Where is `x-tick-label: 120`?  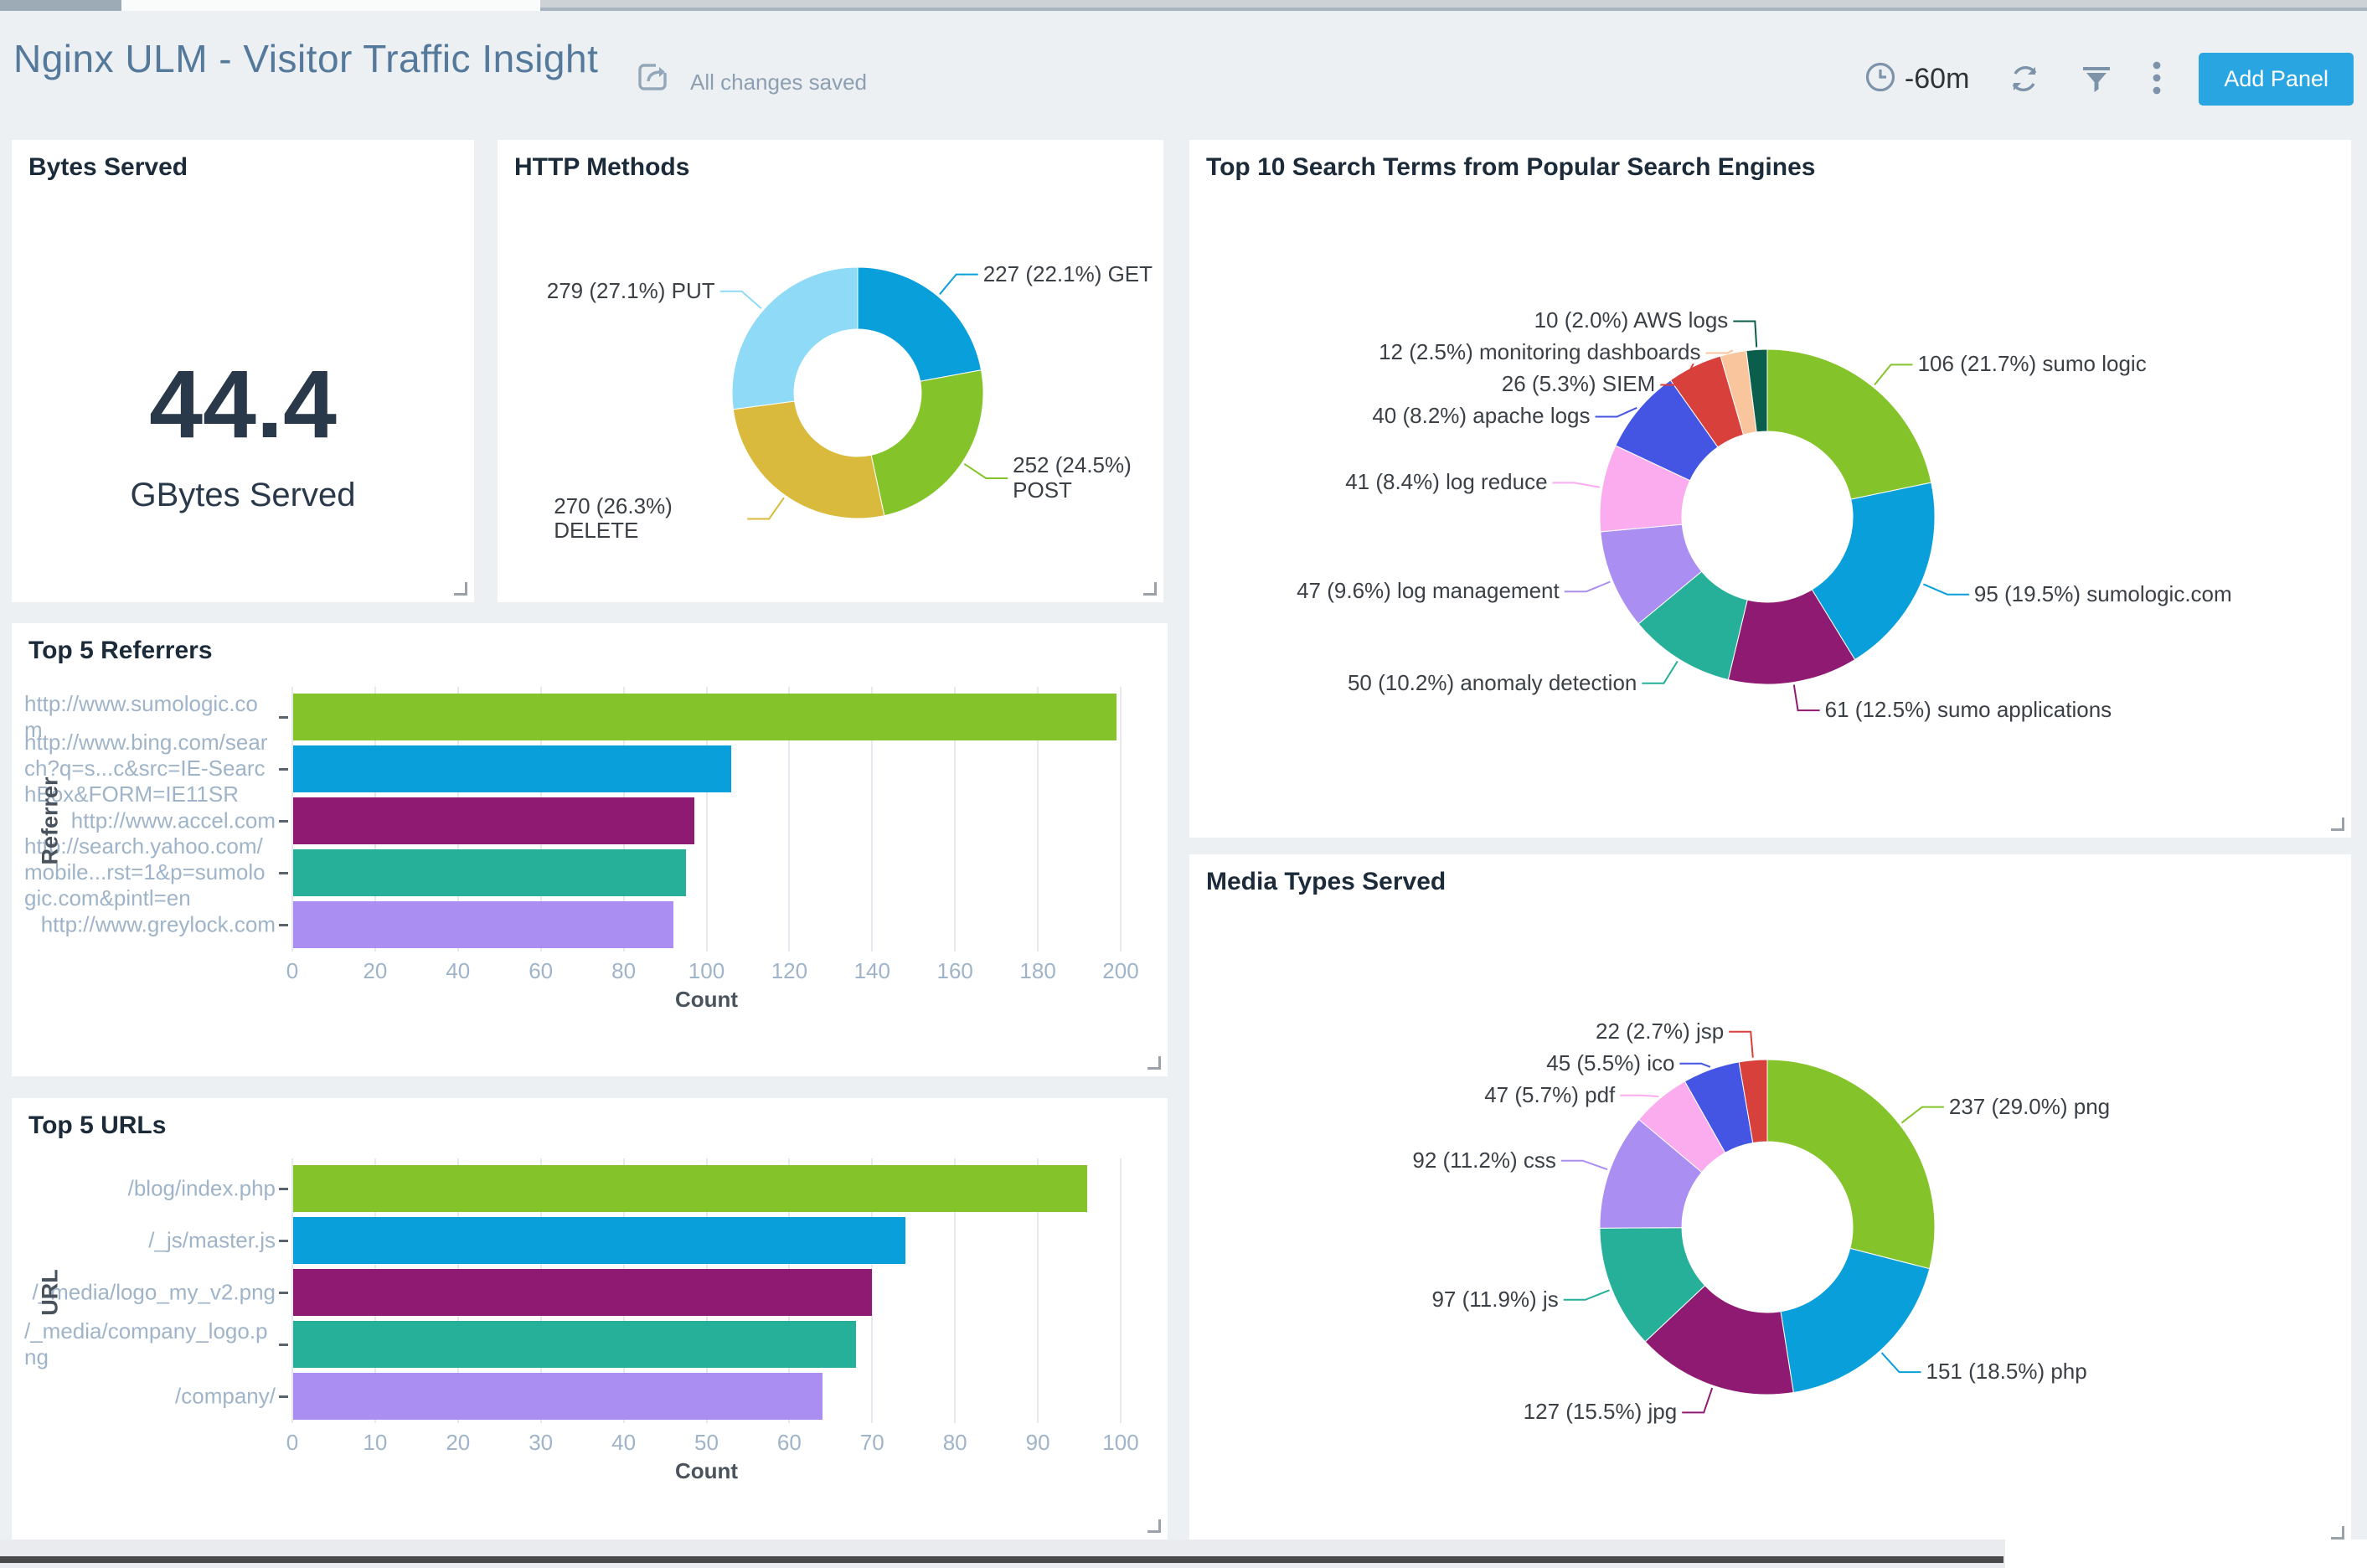 x-tick-label: 120 is located at coordinates (789, 971).